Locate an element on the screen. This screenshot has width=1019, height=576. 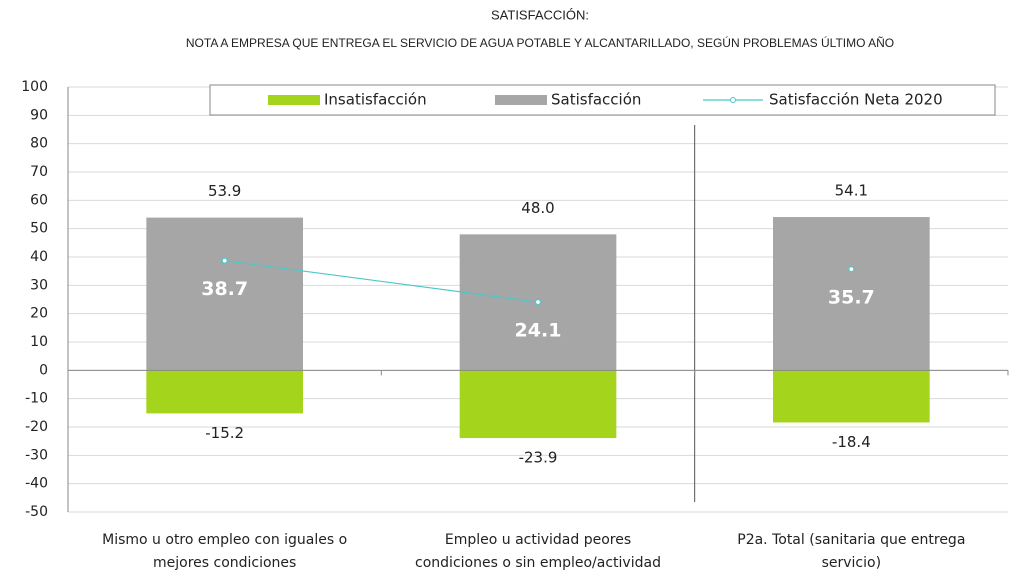
legend-box is located at coordinates (602, 100).